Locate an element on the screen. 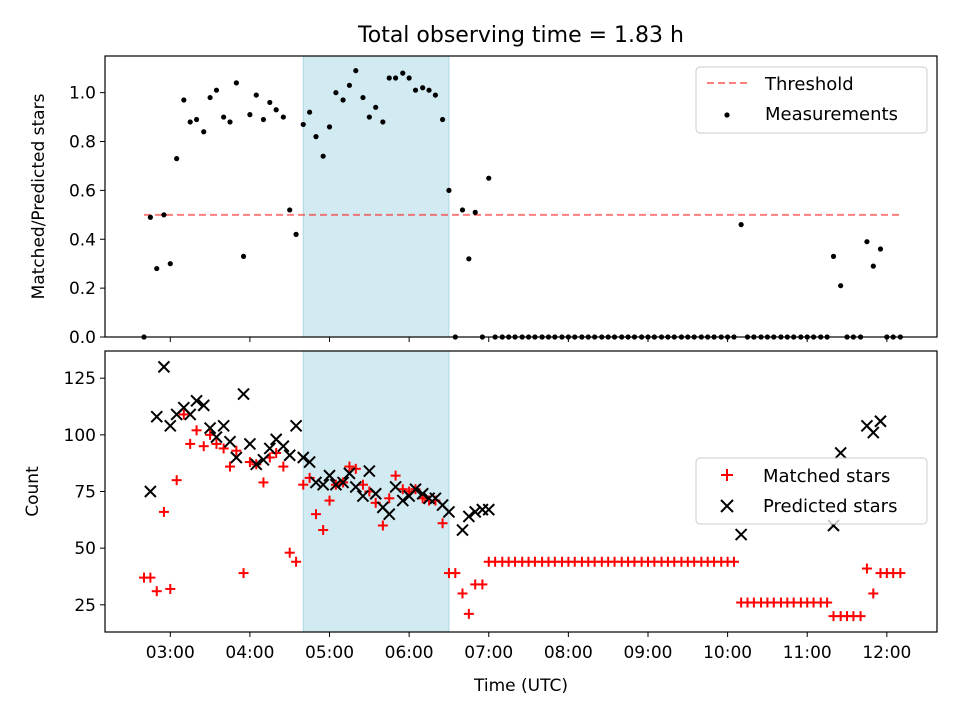  y-tick-label: 75 is located at coordinates (85, 493).